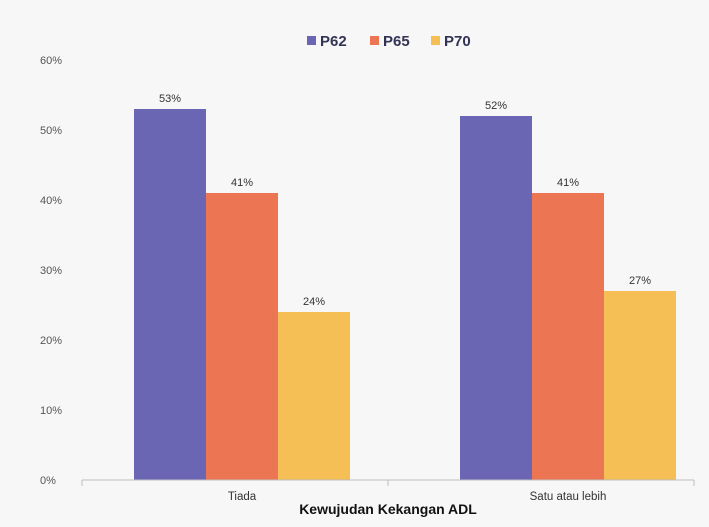 This screenshot has height=527, width=709. I want to click on y-tick-label: 50%, so click(51, 131).